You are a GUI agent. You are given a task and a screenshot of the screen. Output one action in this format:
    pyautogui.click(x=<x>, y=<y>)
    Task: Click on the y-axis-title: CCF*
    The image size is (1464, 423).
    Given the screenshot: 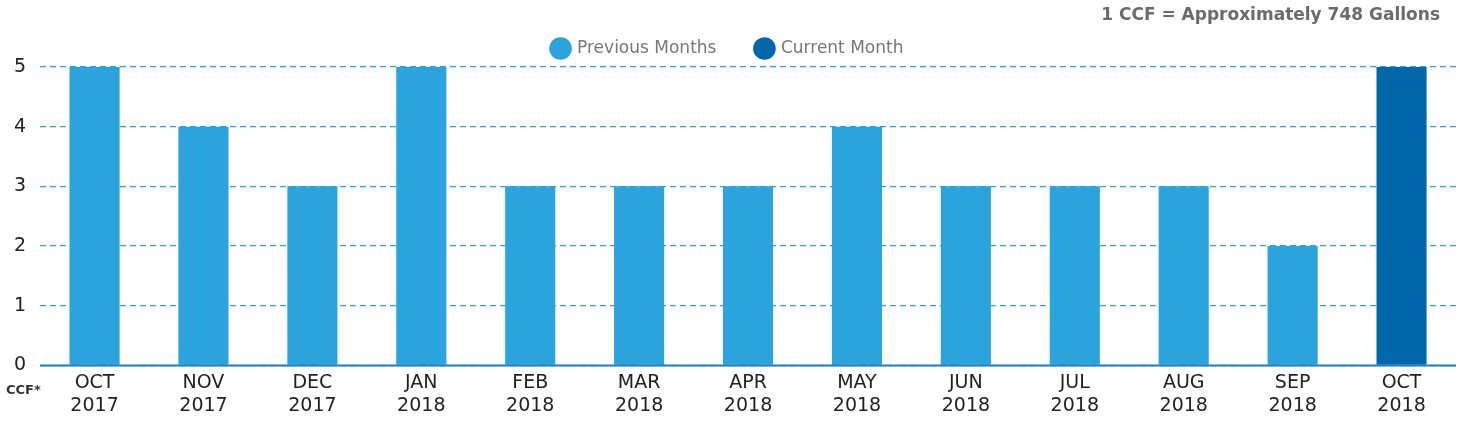 What is the action you would take?
    pyautogui.click(x=23, y=390)
    